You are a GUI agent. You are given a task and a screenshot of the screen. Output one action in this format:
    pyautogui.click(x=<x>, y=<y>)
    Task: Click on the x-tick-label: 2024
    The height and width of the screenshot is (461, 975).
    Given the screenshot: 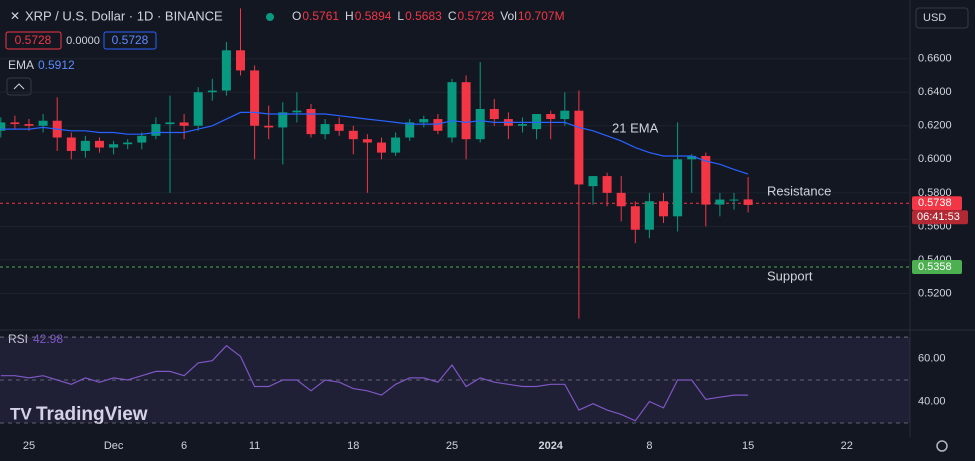 What is the action you would take?
    pyautogui.click(x=550, y=446)
    